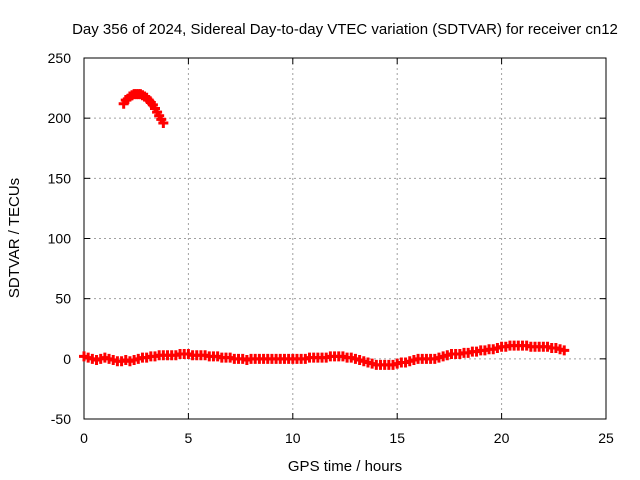 This screenshot has height=480, width=640. What do you see at coordinates (63, 299) in the screenshot?
I see `y-tick-label: 50` at bounding box center [63, 299].